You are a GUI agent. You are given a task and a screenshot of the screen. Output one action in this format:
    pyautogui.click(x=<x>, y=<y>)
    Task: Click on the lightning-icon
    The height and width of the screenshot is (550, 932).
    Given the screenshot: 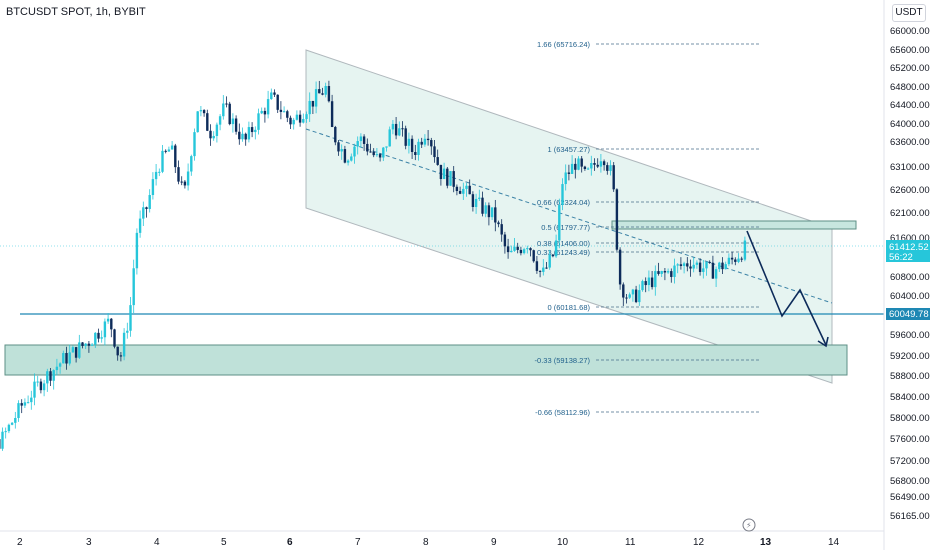 What is the action you would take?
    pyautogui.click(x=749, y=525)
    